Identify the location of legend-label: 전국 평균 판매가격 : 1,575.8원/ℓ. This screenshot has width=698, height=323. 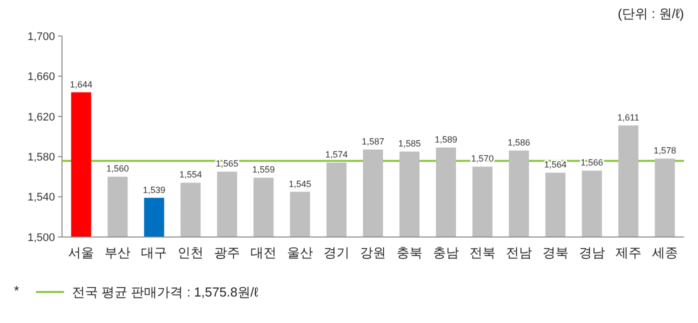
(166, 292).